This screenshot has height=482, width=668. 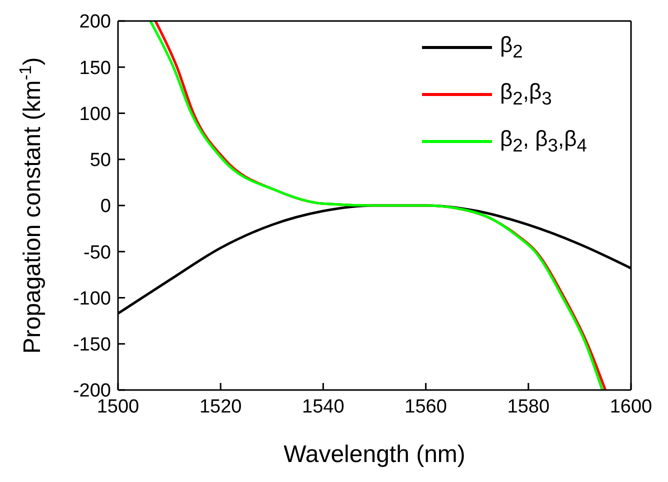 I want to click on y-tick-label: -150, so click(x=91, y=345).